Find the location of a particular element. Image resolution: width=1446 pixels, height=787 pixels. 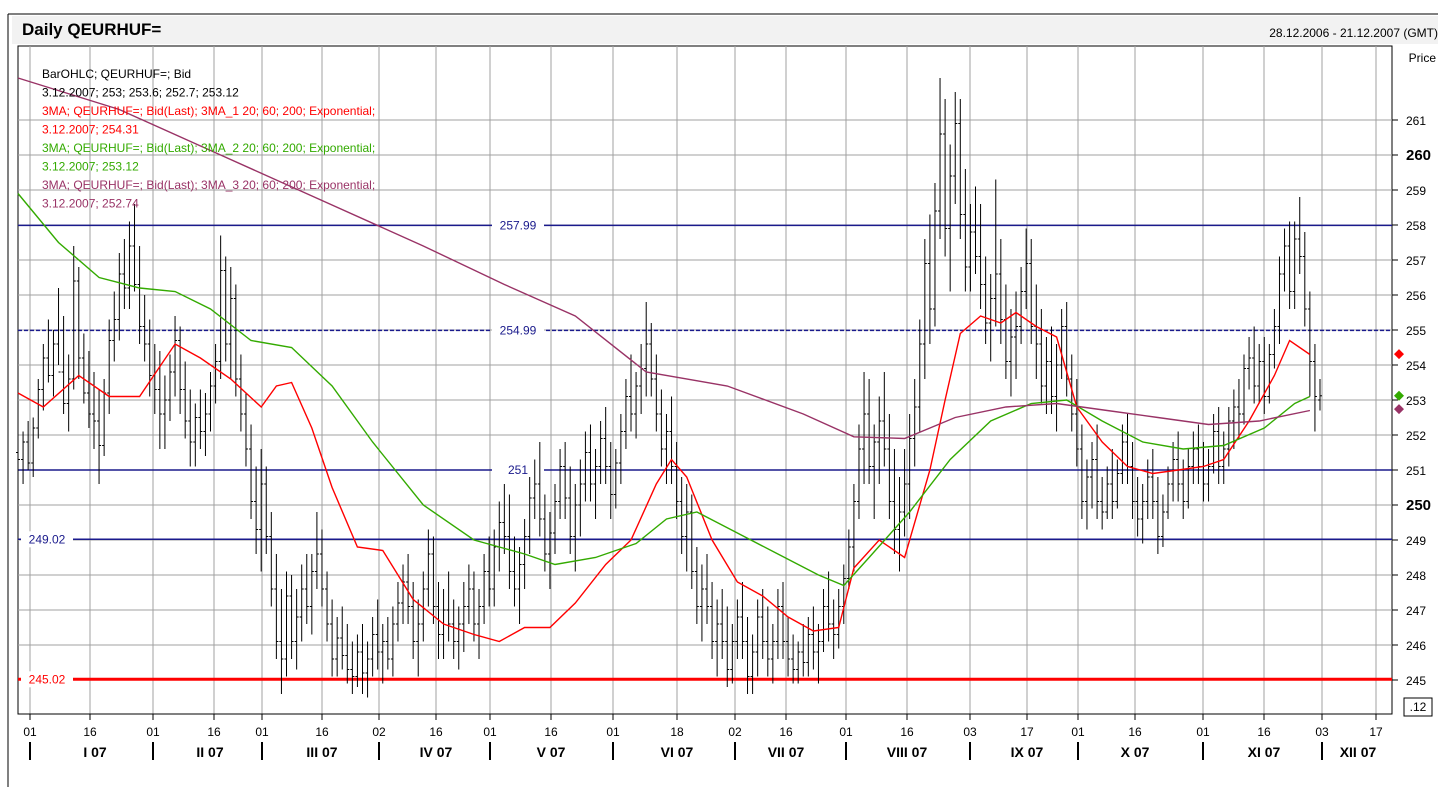

x-day-label: 17 is located at coordinates (1027, 732).